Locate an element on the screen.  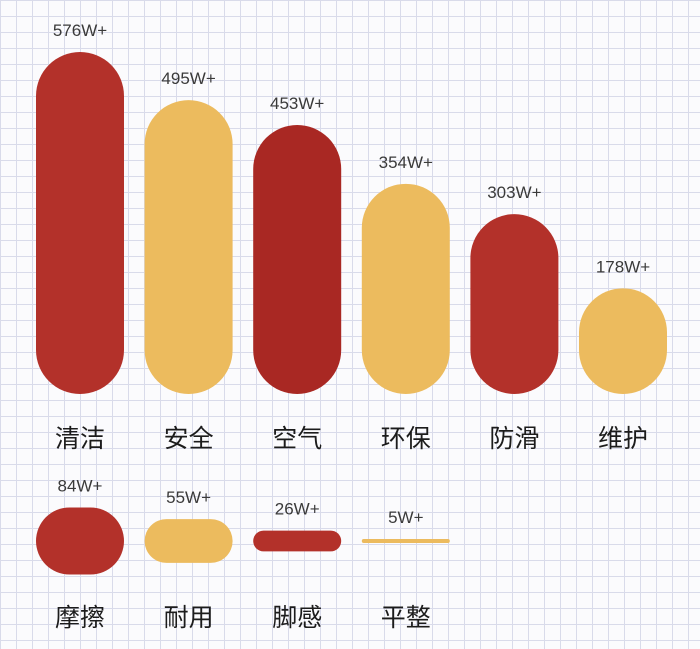
value-label: 55W+ is located at coordinates (188, 497).